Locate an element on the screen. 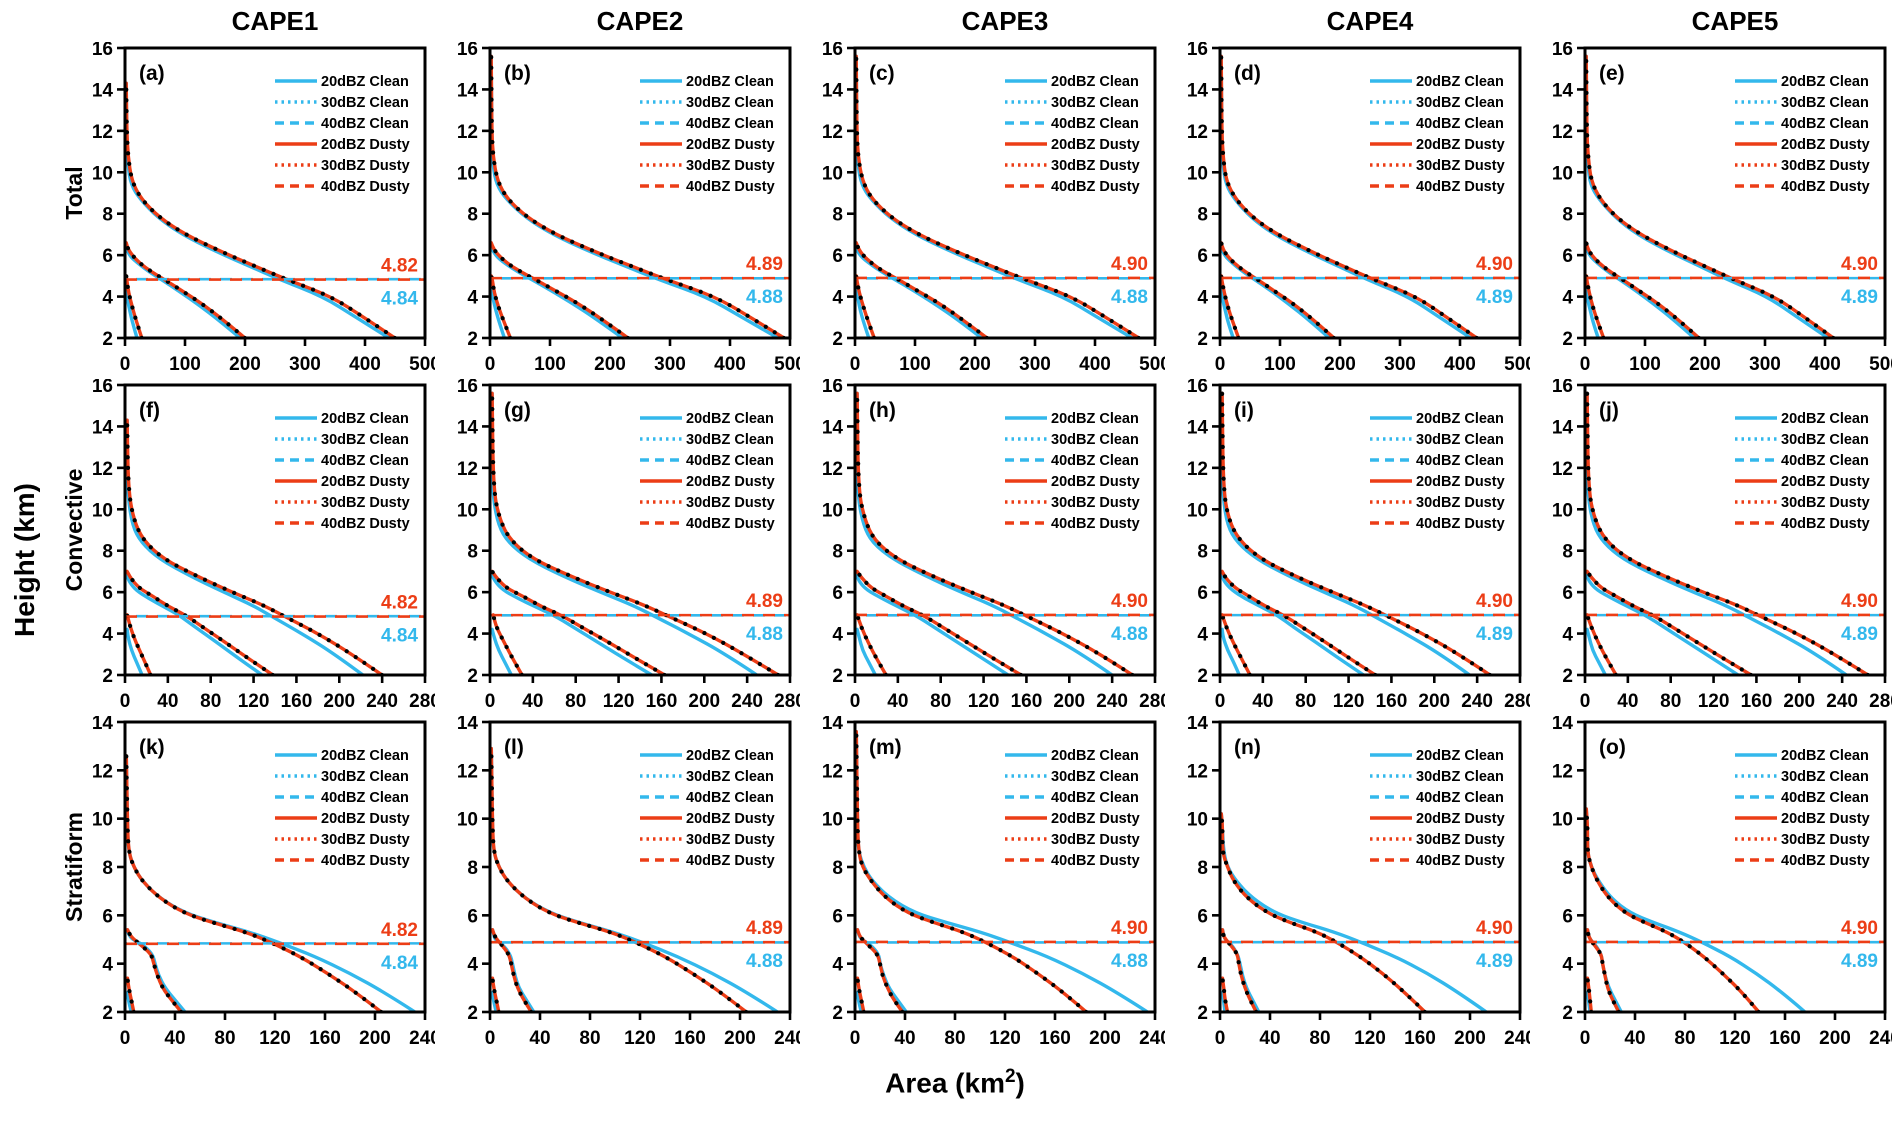 The image size is (1892, 1126). x-axis-label: Area (km2) is located at coordinates (955, 1082).